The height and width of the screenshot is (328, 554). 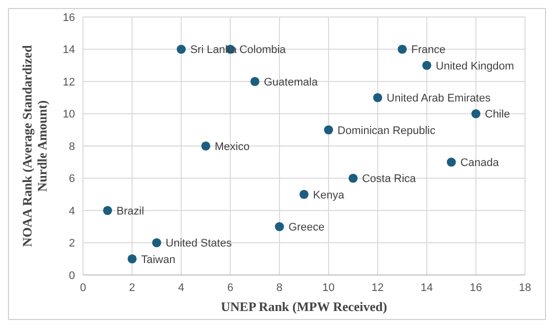 What do you see at coordinates (329, 195) in the screenshot?
I see `annotation: Kenya` at bounding box center [329, 195].